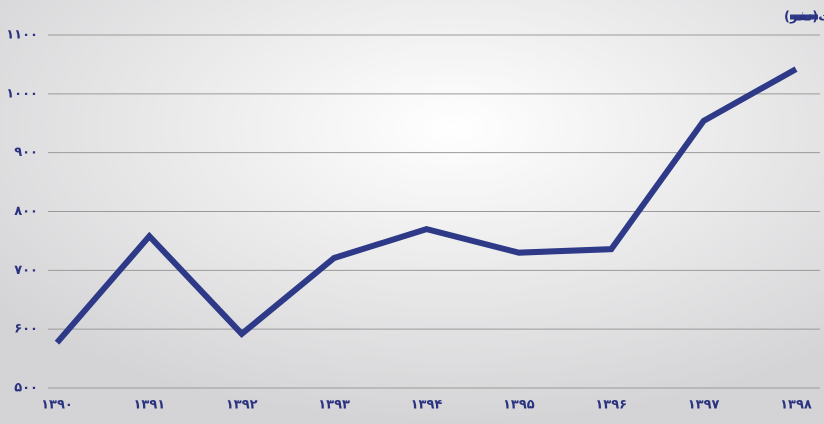 The height and width of the screenshot is (424, 824). I want to click on x-tick-label: ۱۳۹۱, so click(150, 405).